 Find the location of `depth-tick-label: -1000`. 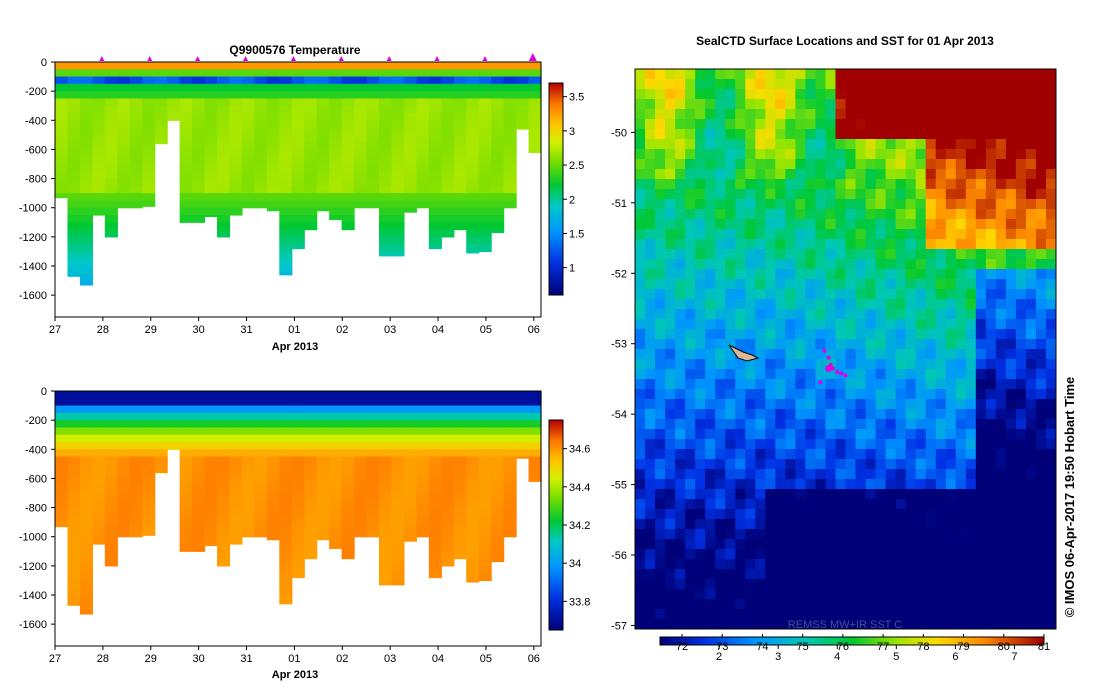

depth-tick-label: -1000 is located at coordinates (33, 209).